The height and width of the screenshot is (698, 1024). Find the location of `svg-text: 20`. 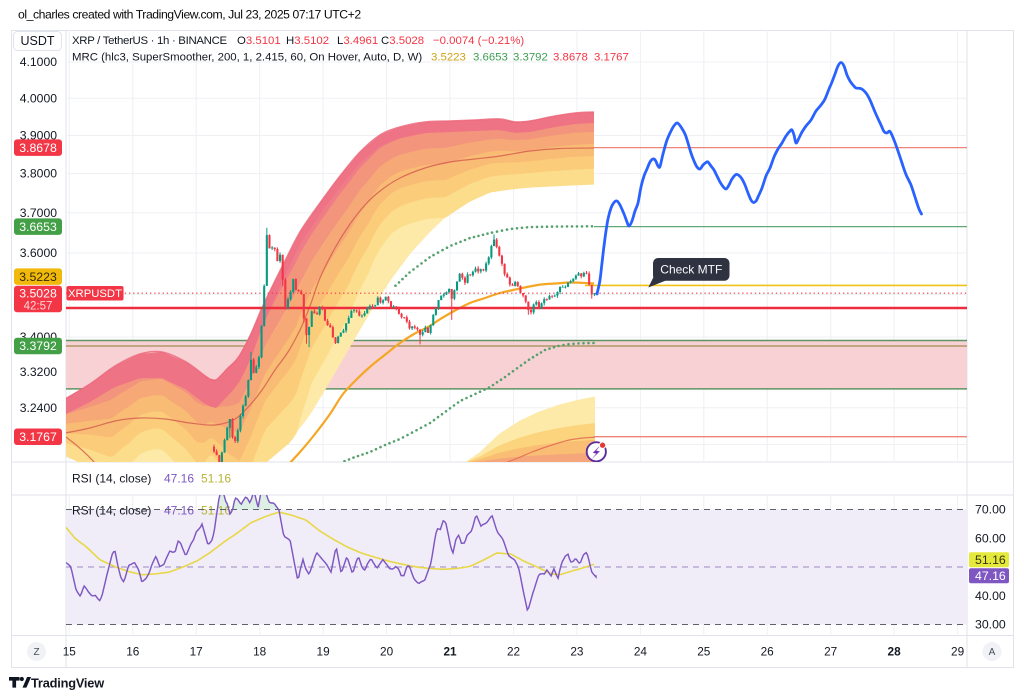

svg-text: 20 is located at coordinates (387, 652).